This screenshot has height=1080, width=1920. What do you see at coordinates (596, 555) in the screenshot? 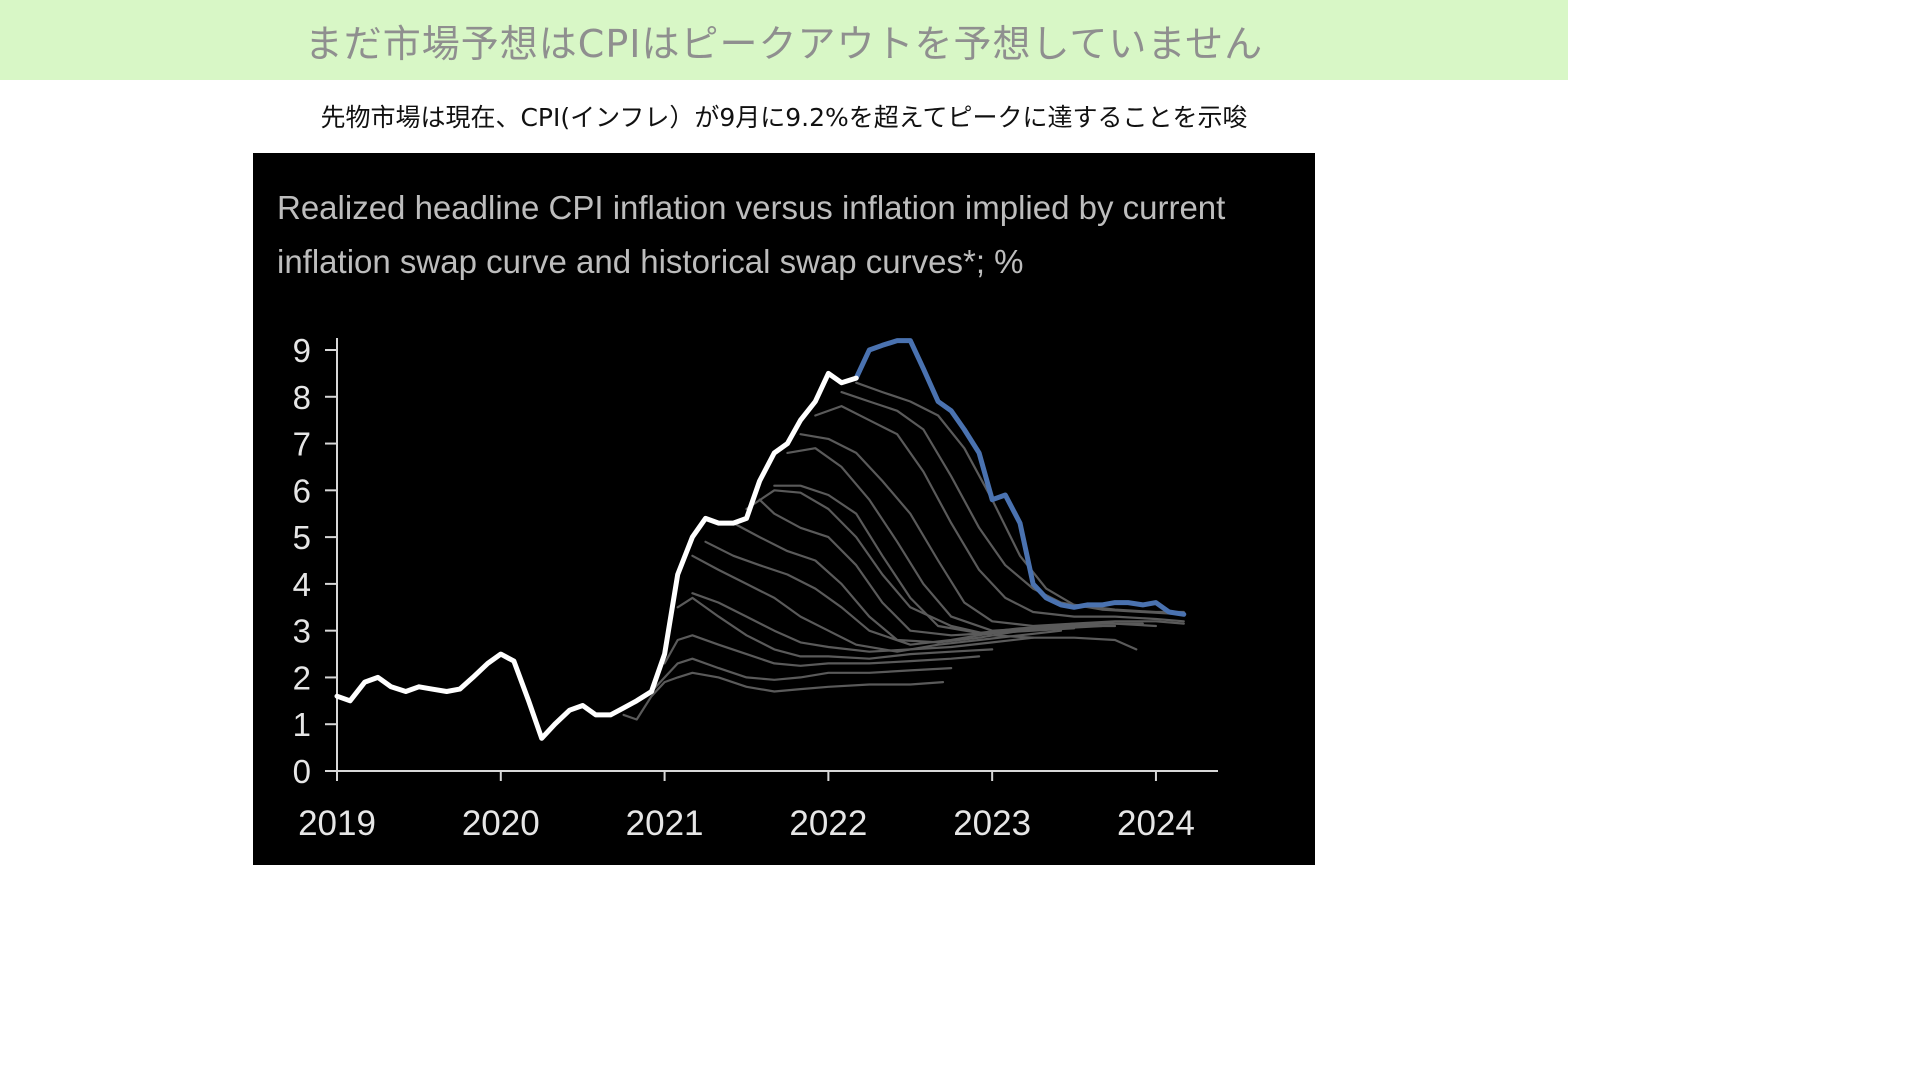
I see `realized-cpi-line` at bounding box center [596, 555].